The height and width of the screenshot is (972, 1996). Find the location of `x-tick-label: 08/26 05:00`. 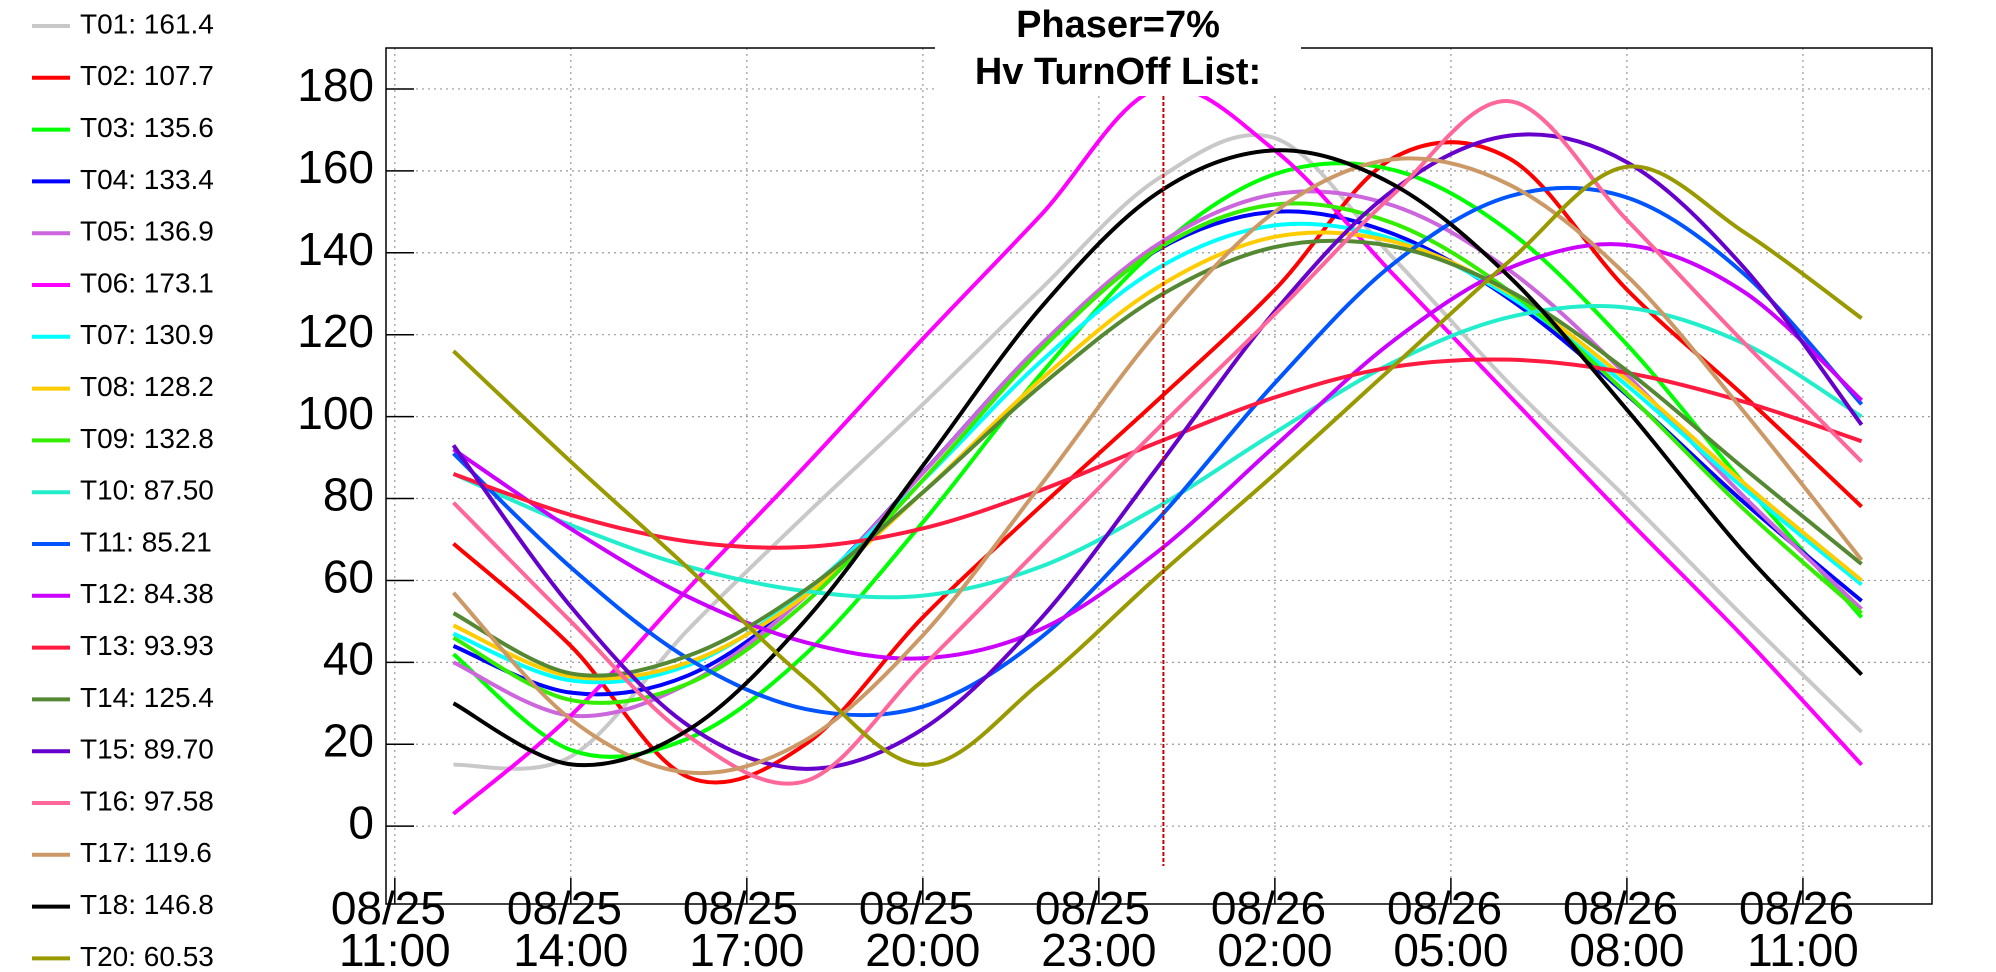

x-tick-label: 08/26 05:00 is located at coordinates (1451, 927).